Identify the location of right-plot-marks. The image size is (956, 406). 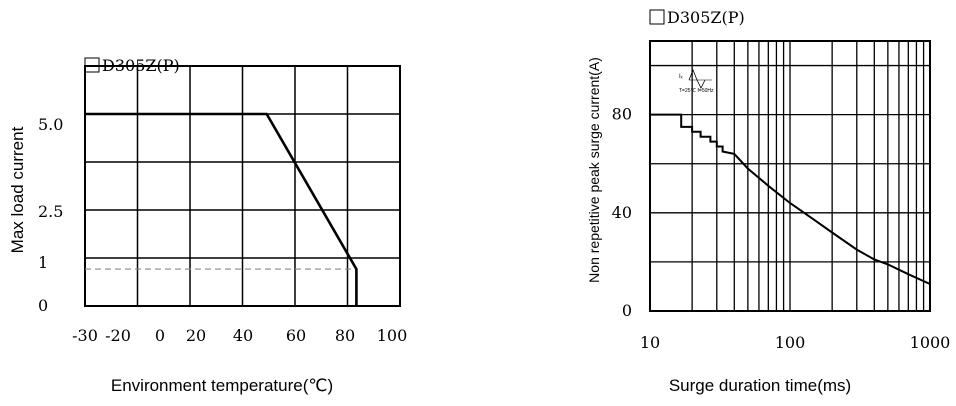
(790, 199).